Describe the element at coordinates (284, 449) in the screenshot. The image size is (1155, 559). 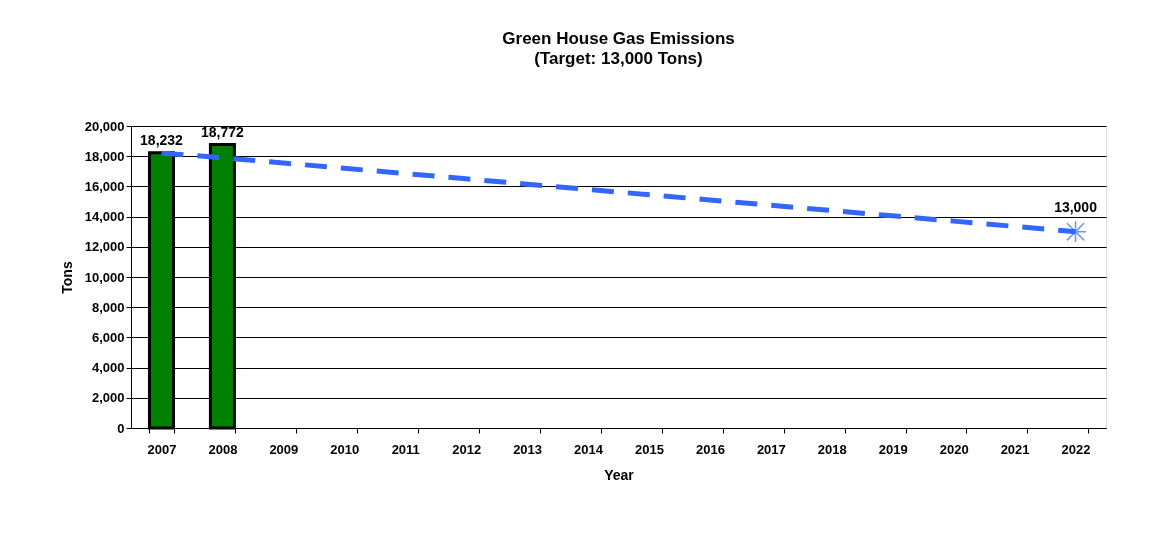
I see `x-tick-label: 2009` at that location.